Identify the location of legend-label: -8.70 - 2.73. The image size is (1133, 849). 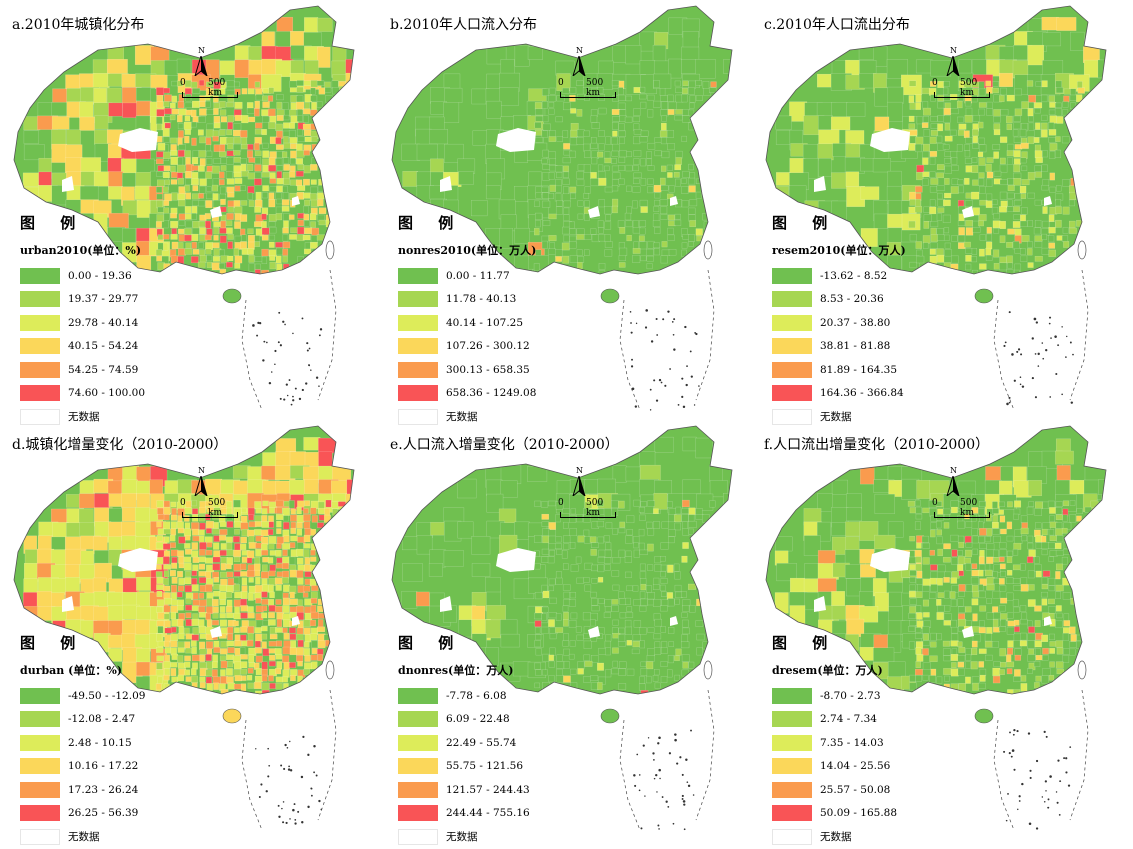
(850, 695).